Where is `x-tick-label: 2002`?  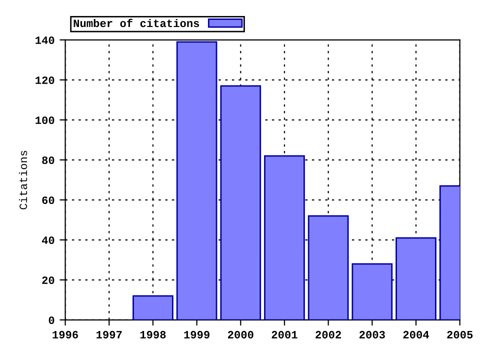 x-tick-label: 2002 is located at coordinates (329, 334).